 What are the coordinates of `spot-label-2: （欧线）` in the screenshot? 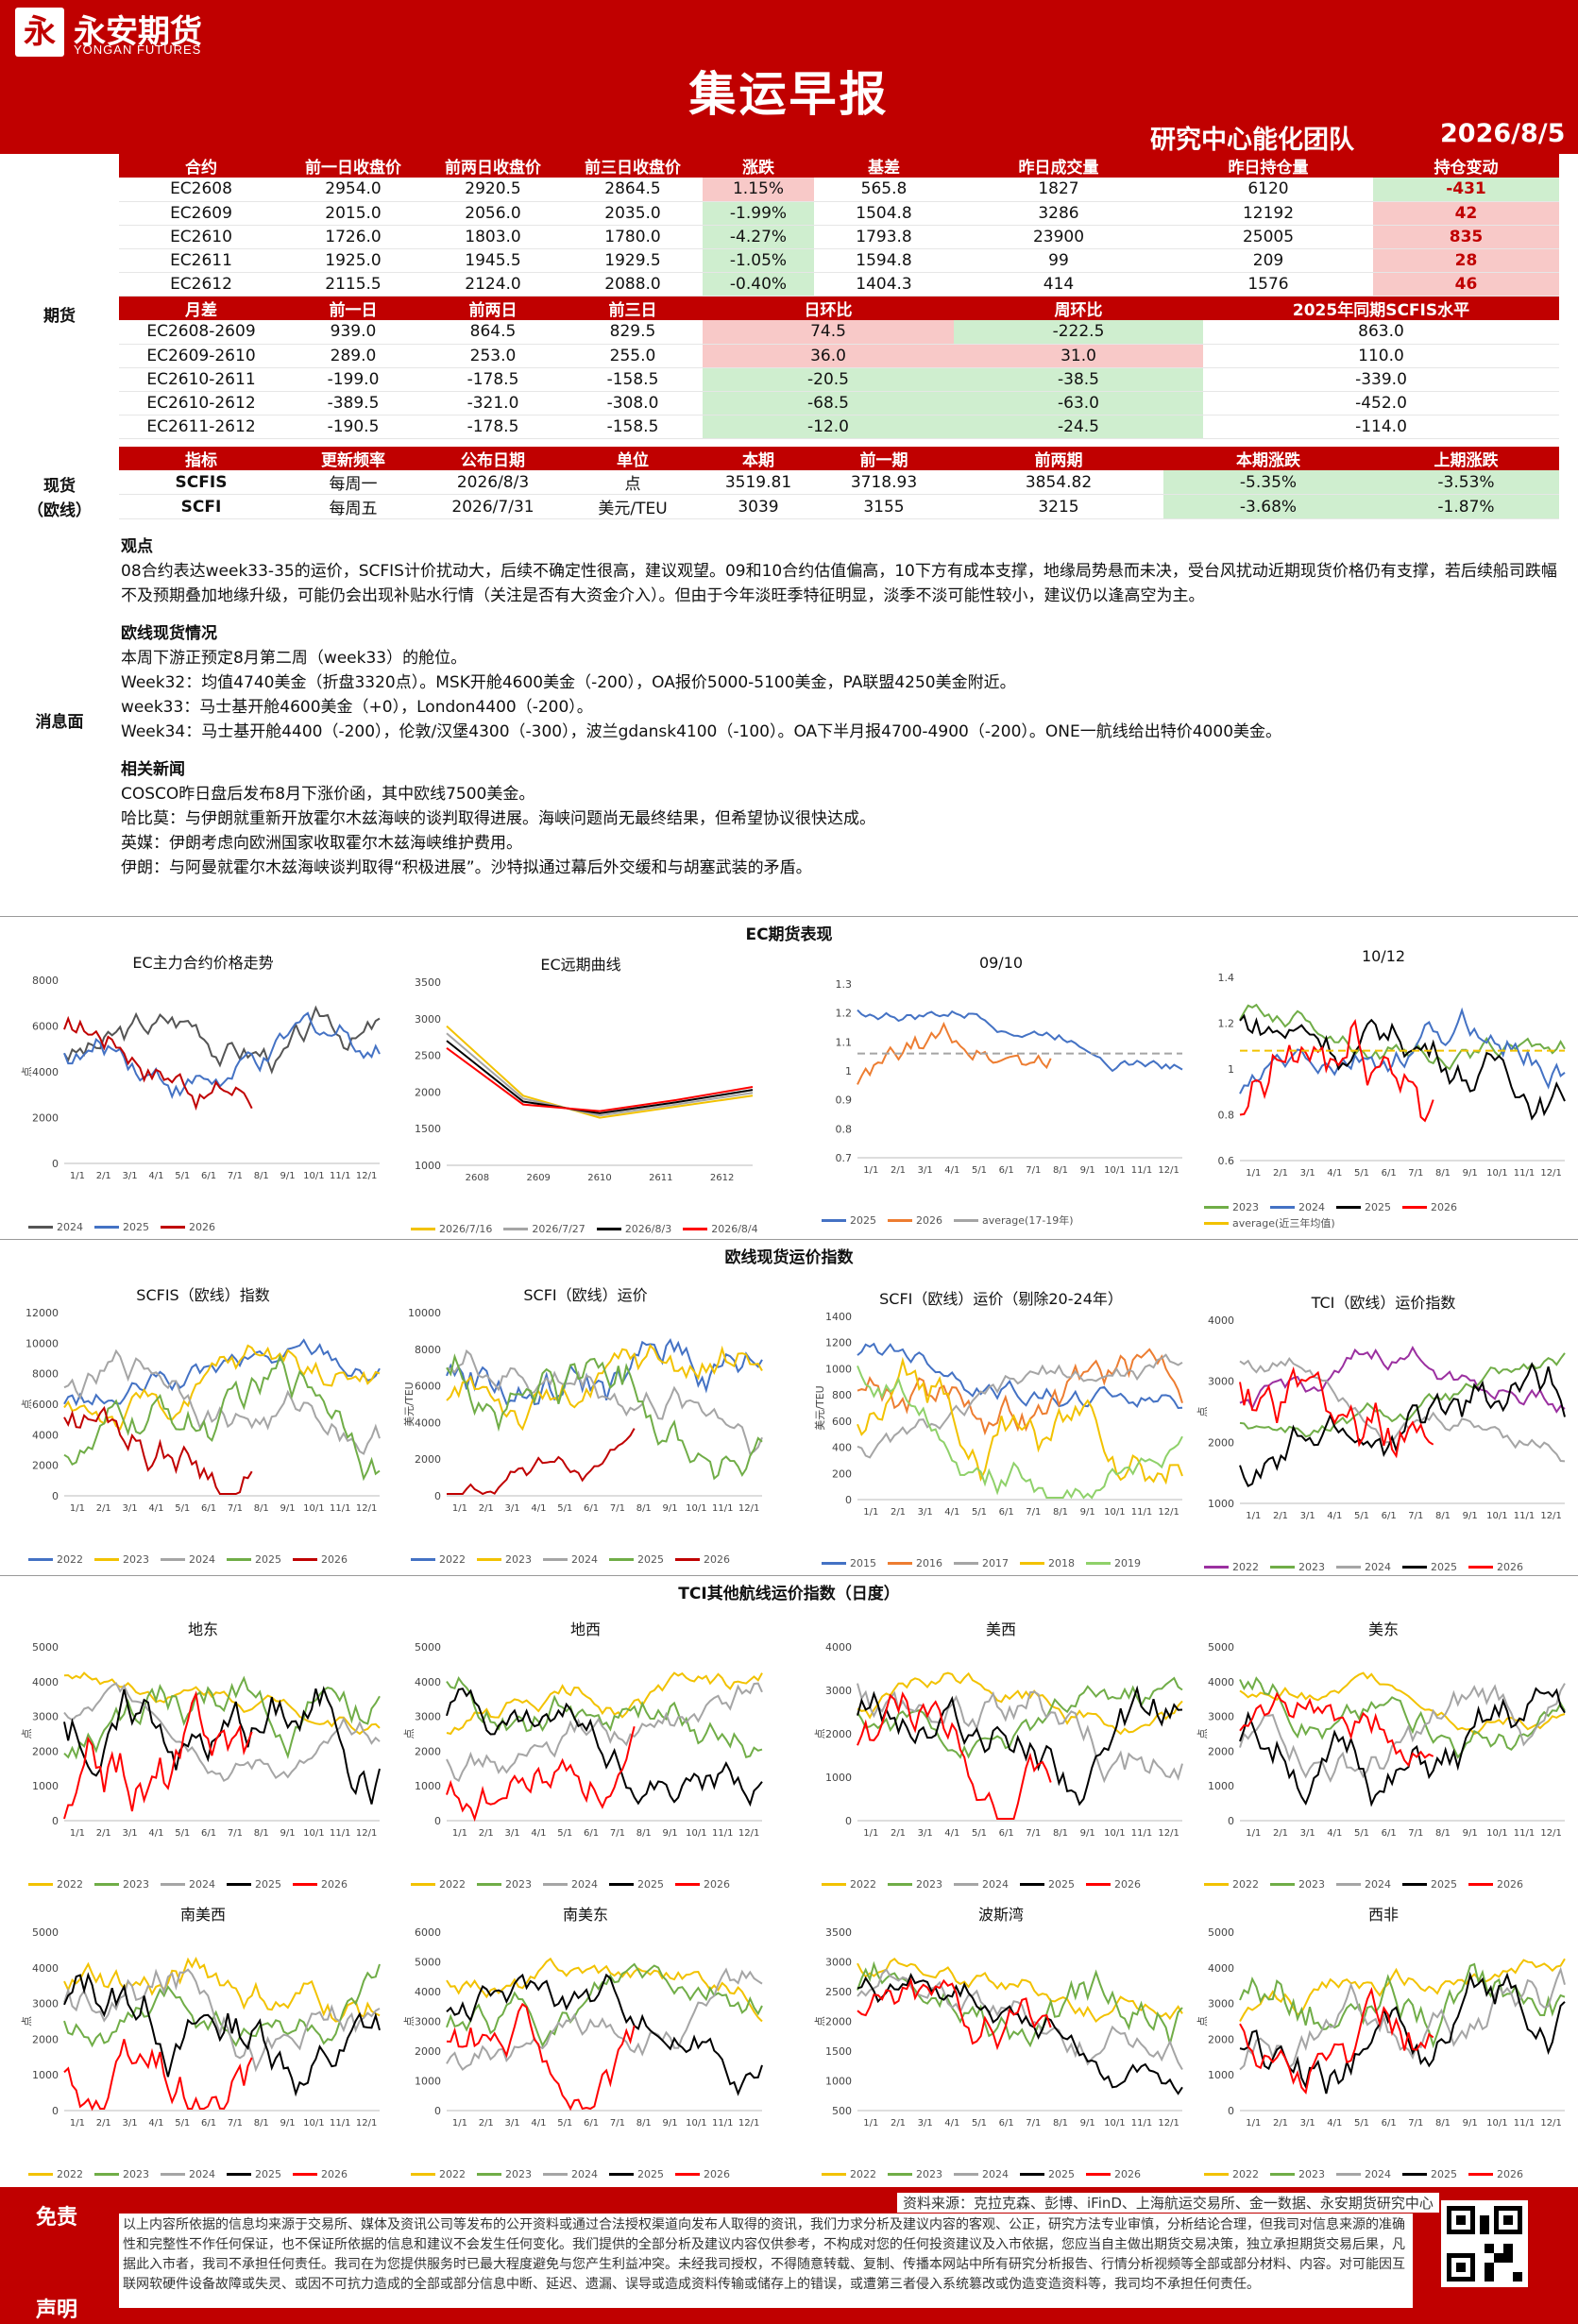 It's located at (59, 510).